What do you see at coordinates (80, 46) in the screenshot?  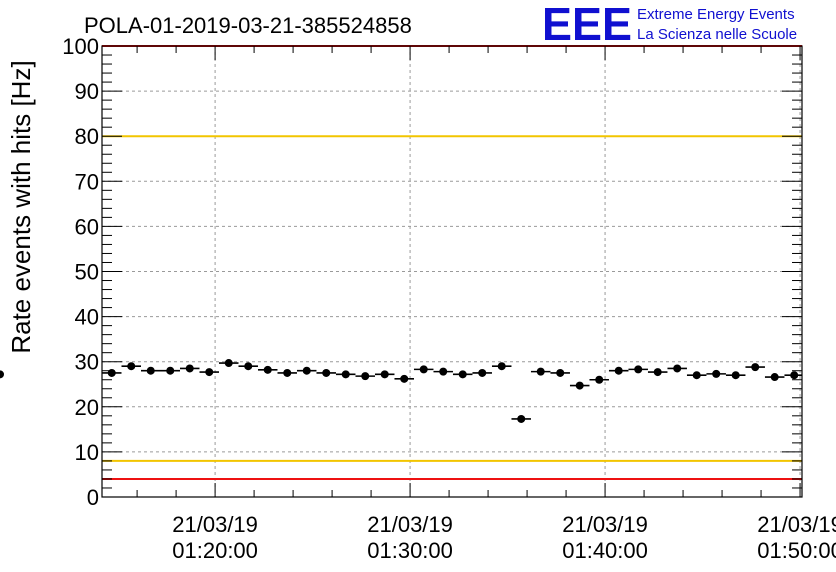 I see `y-tick-label: 100` at bounding box center [80, 46].